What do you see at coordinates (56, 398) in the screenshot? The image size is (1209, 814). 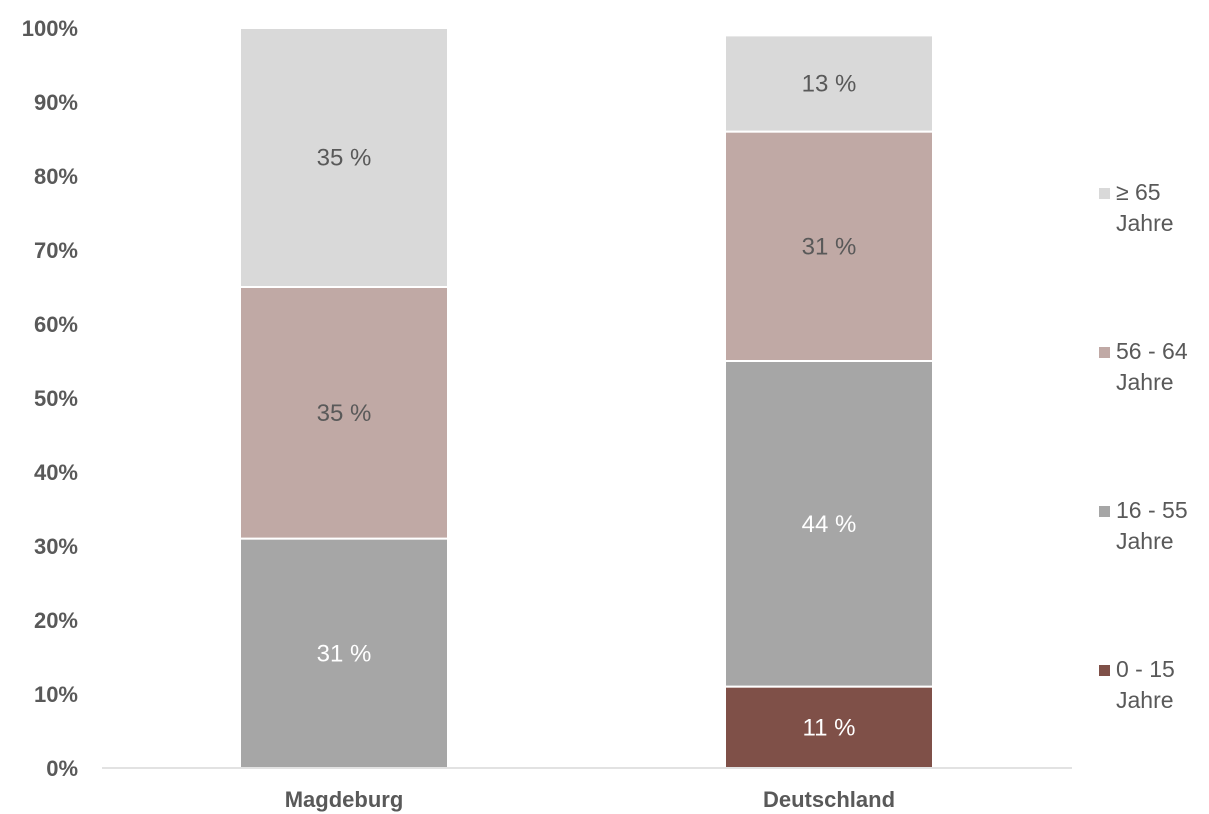 I see `y-tick-label: 50%` at bounding box center [56, 398].